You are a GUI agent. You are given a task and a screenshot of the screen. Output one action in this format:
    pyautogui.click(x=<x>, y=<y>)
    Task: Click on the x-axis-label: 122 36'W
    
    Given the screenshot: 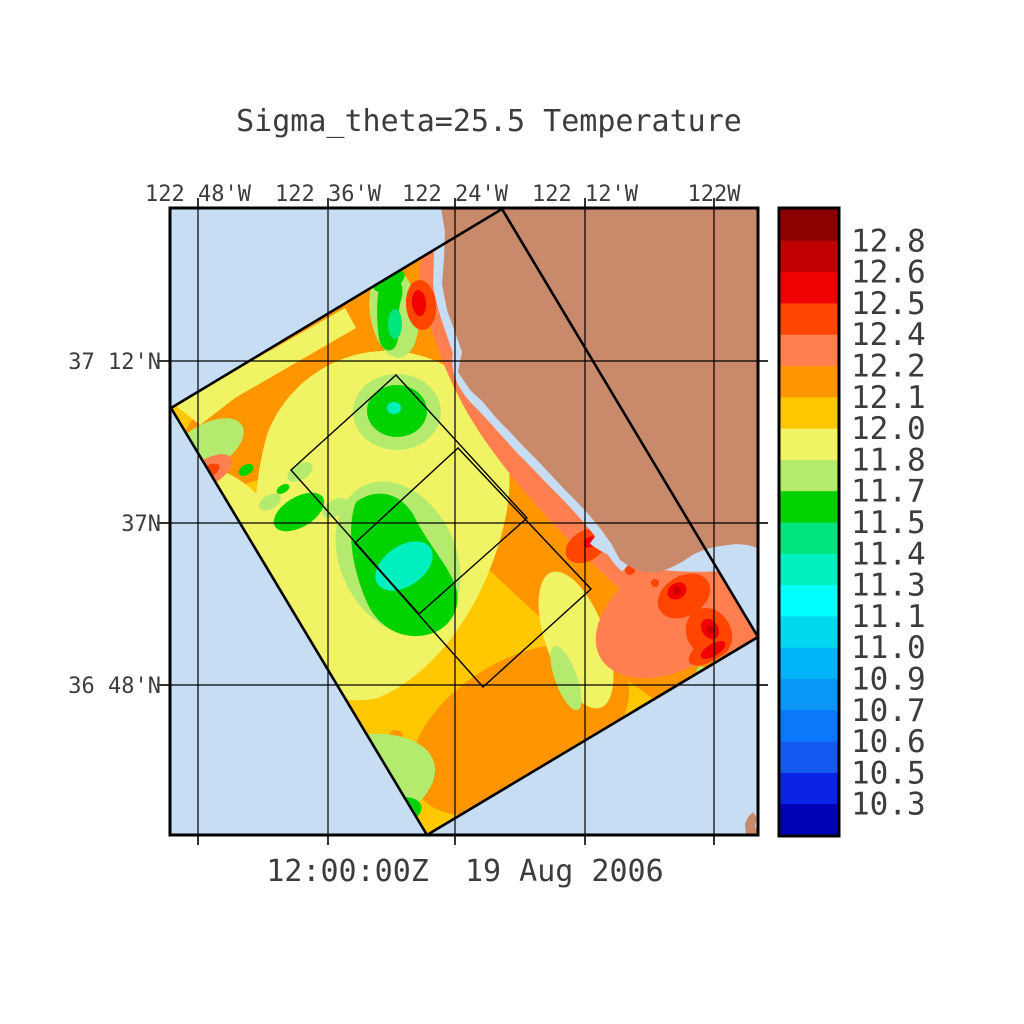 What is the action you would take?
    pyautogui.click(x=328, y=194)
    